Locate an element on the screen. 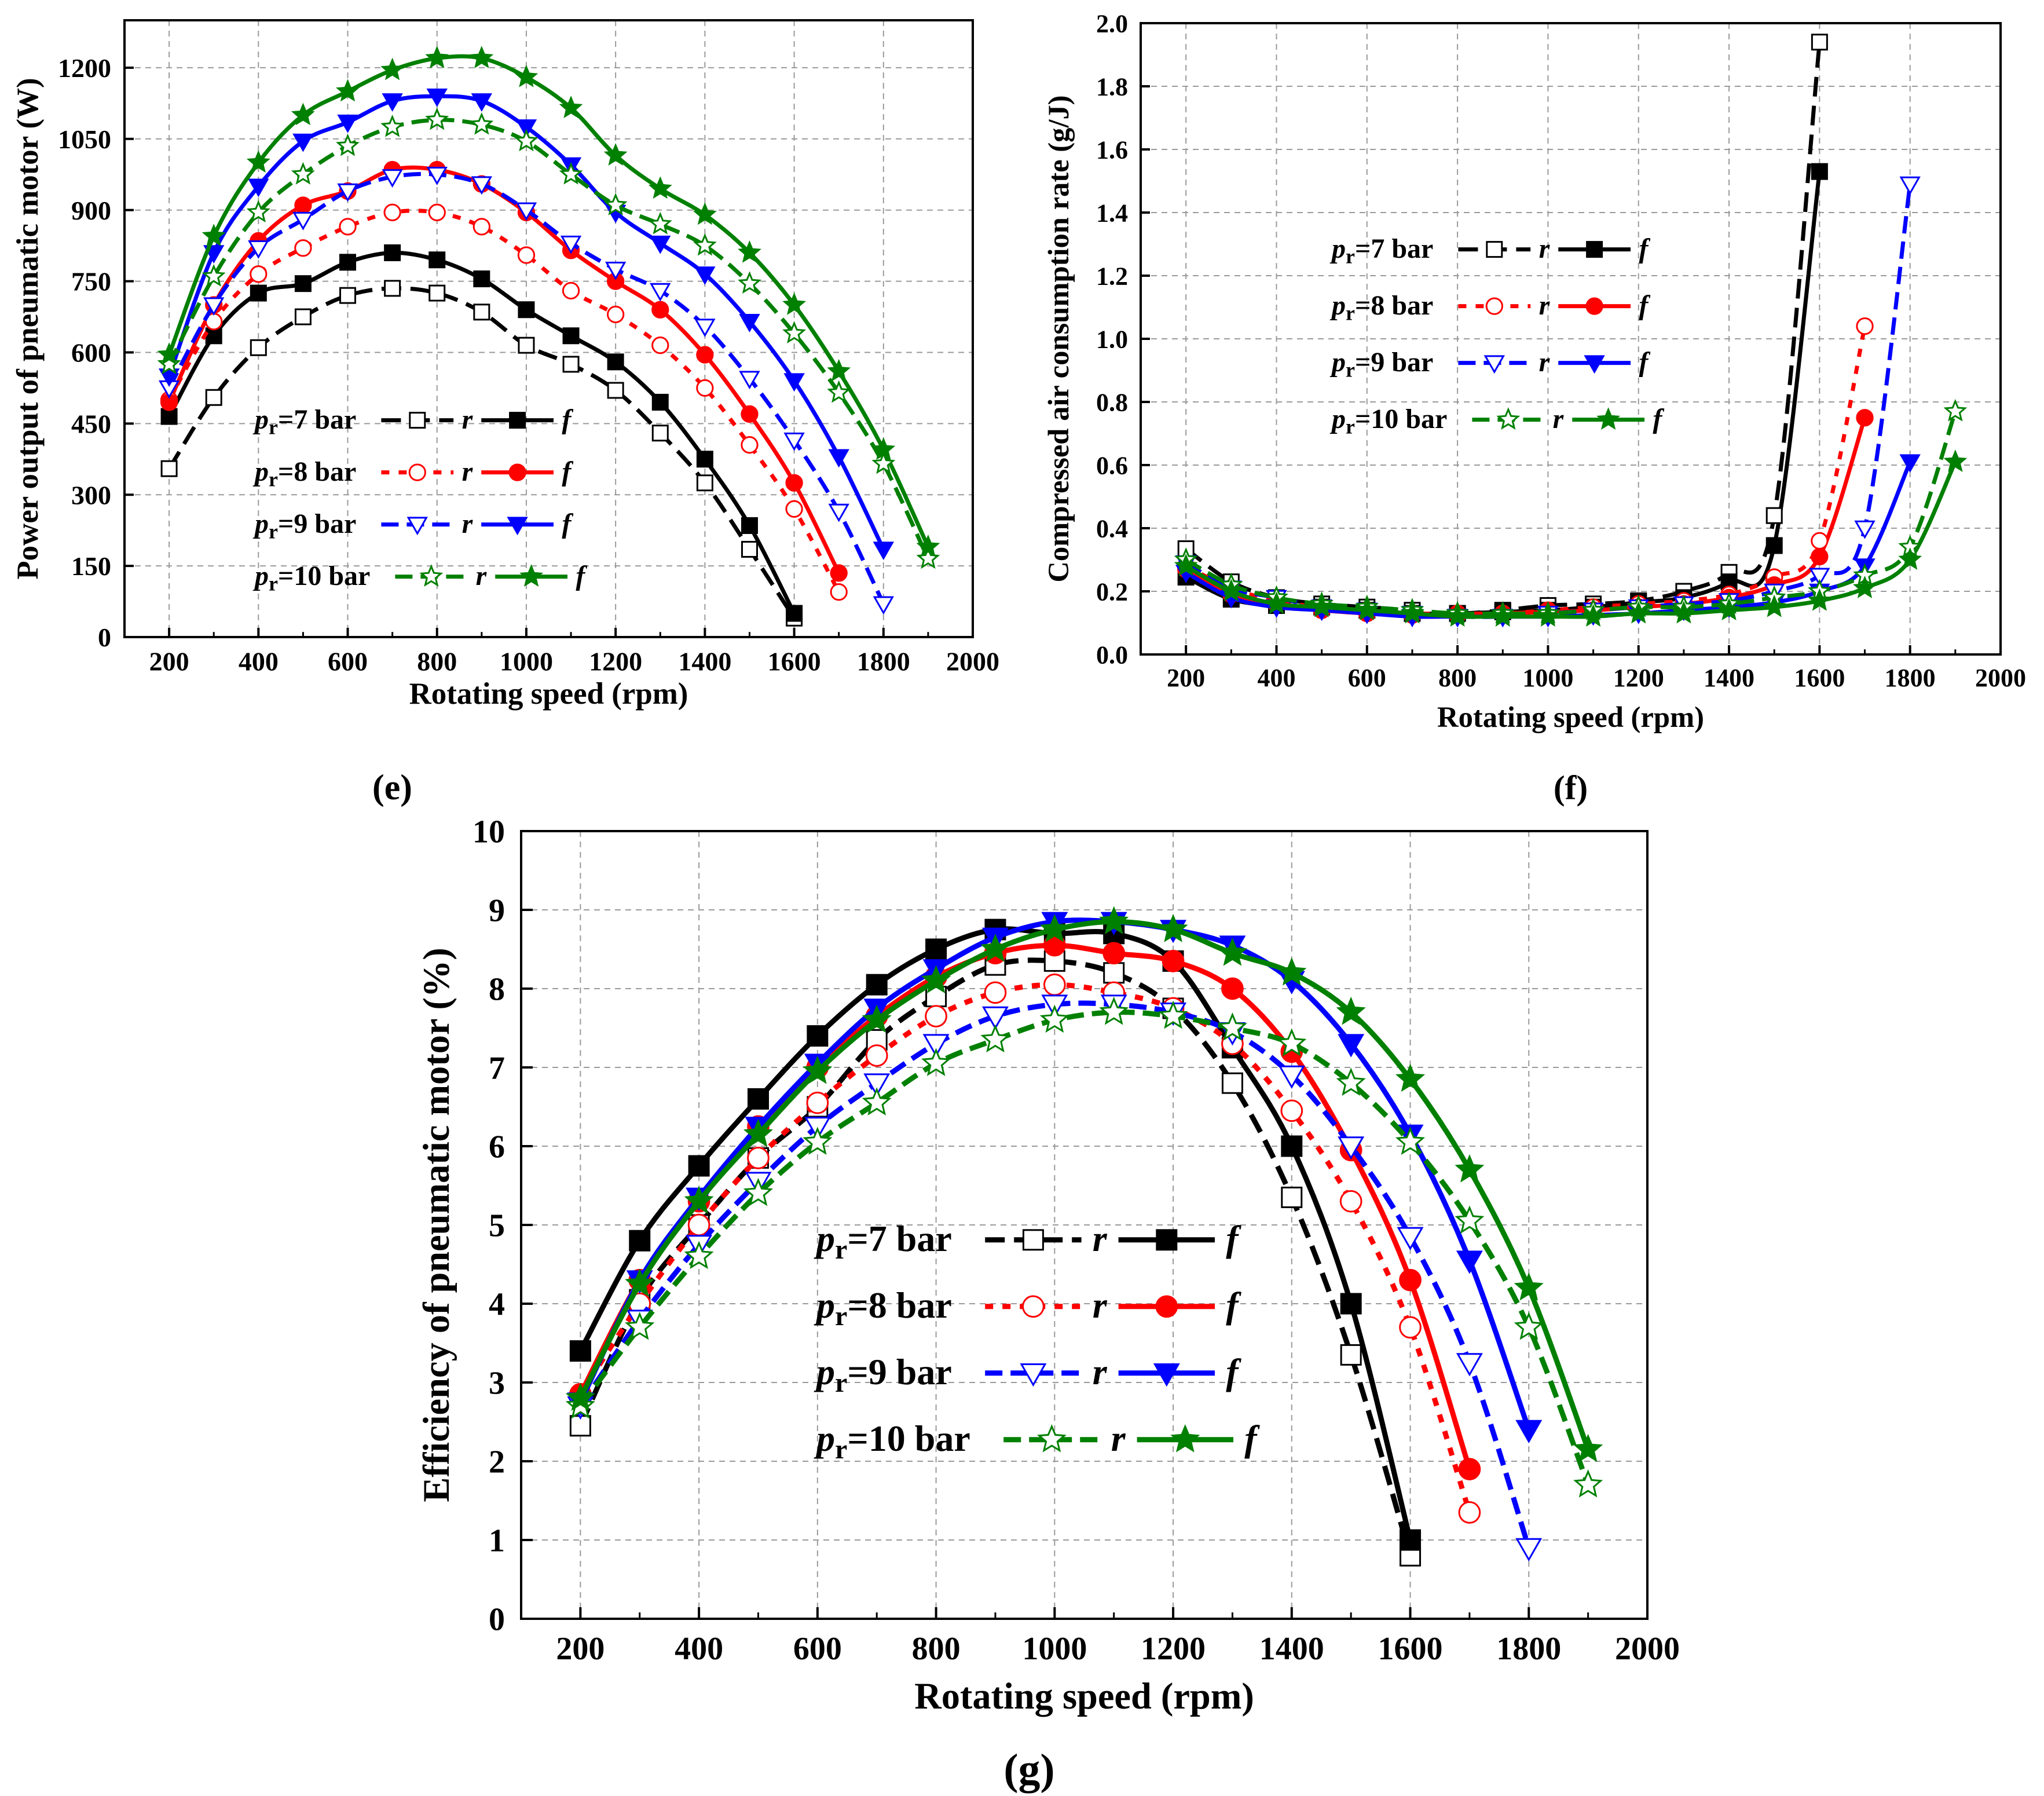  plot-frame is located at coordinates (548, 328).